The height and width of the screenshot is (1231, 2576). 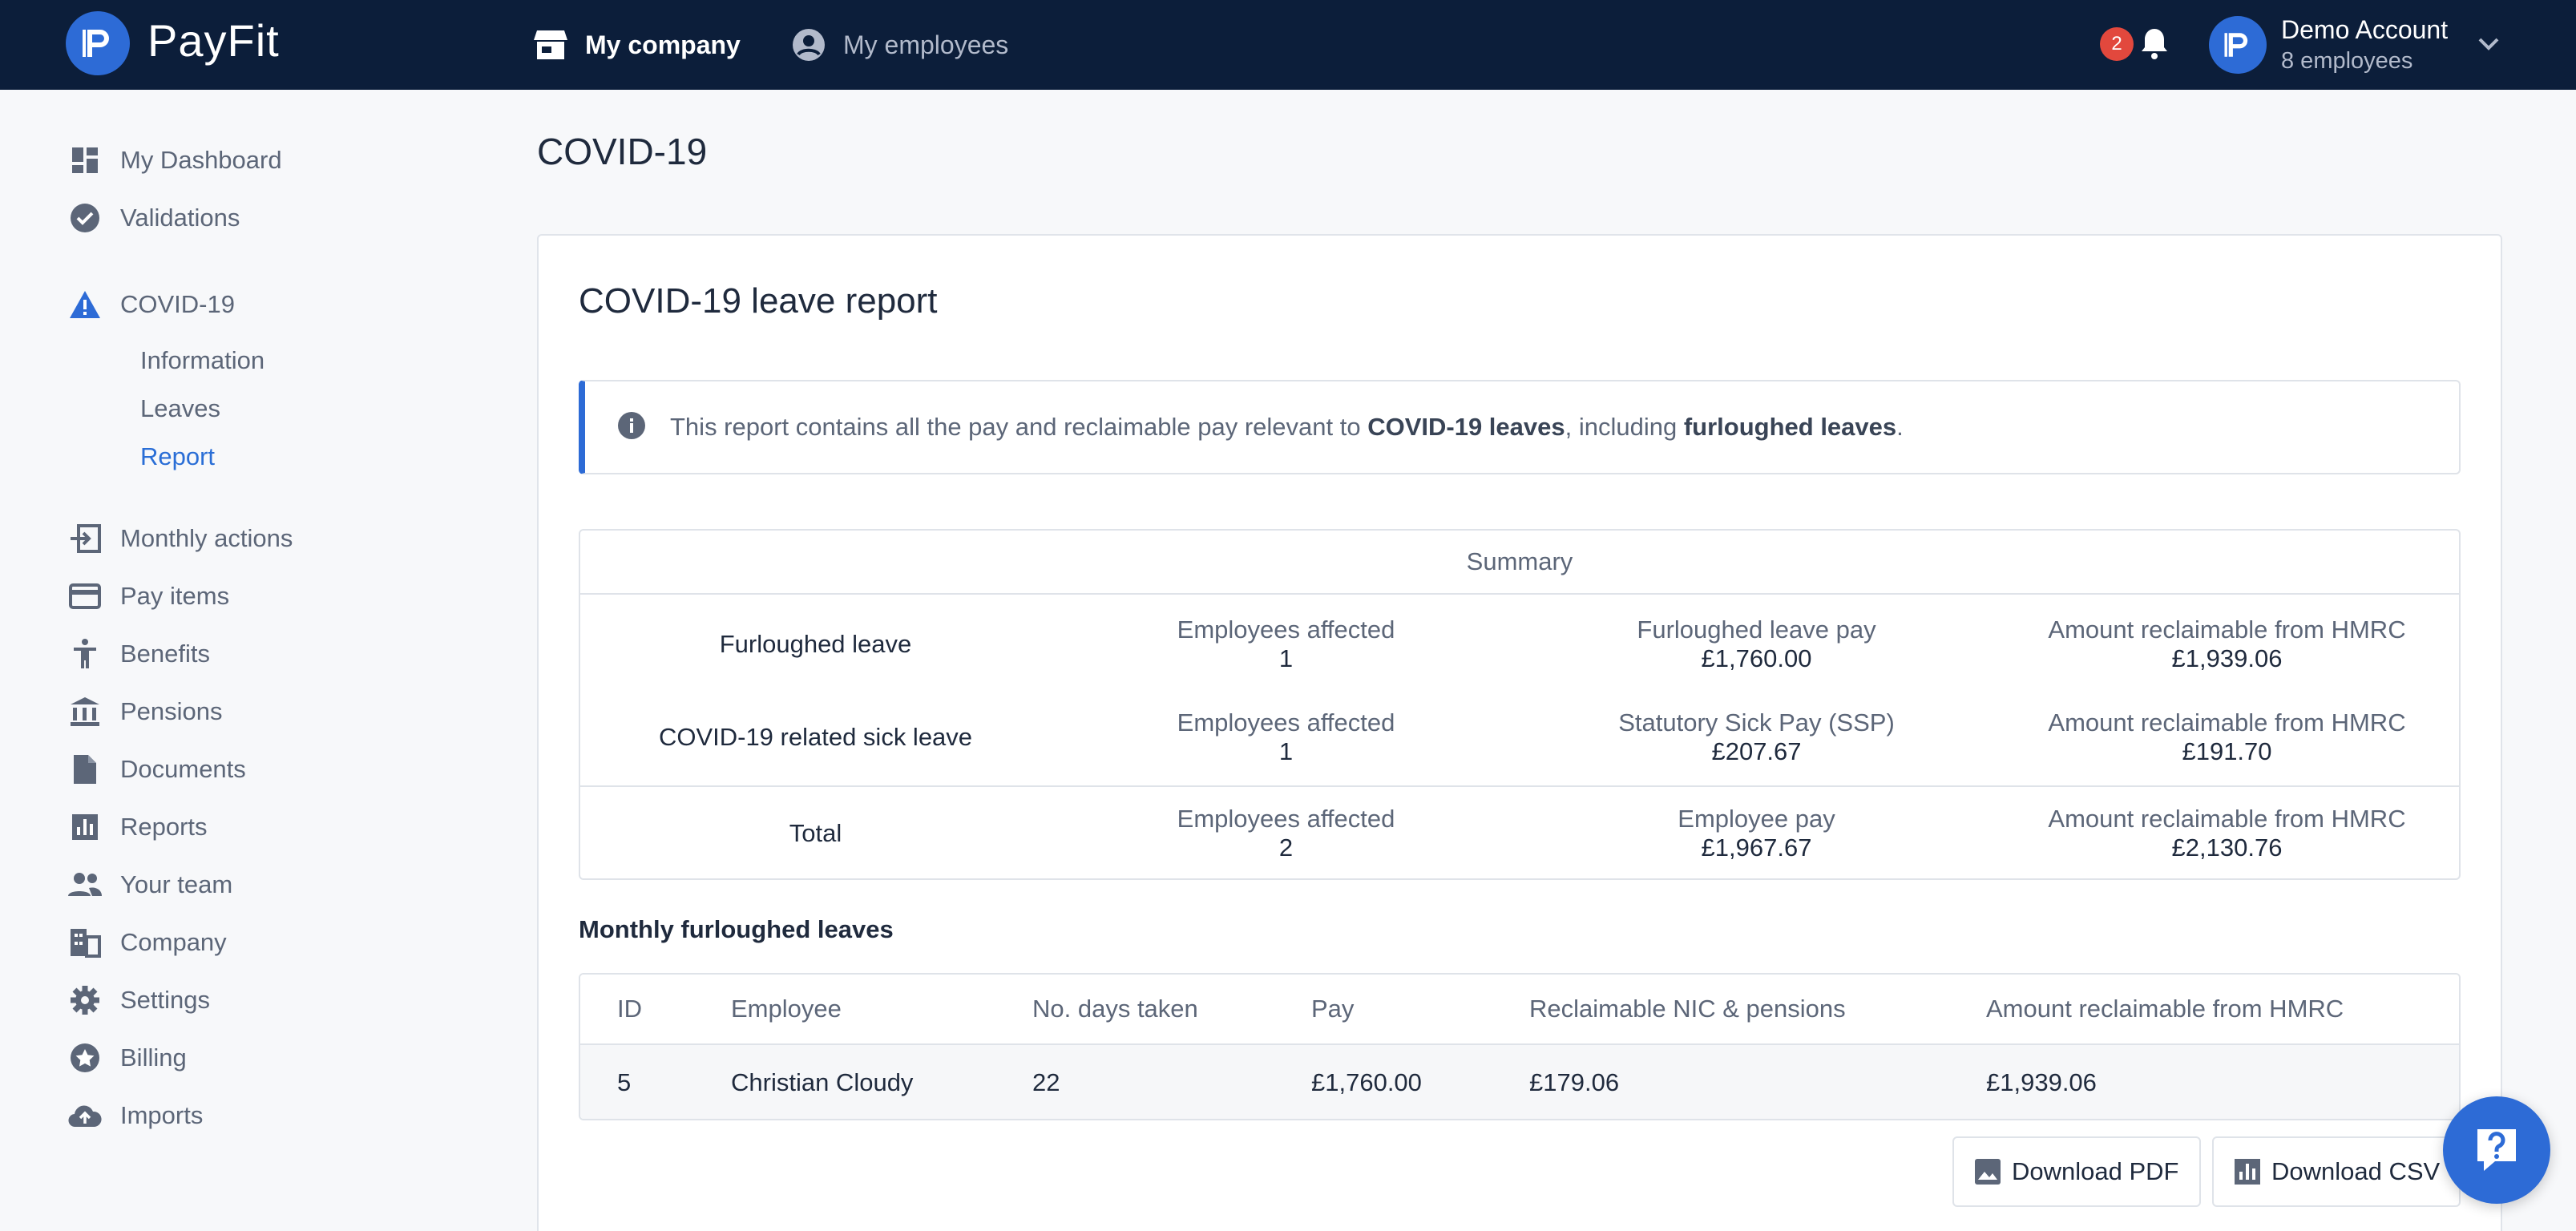 What do you see at coordinates (1466, 427) in the screenshot?
I see `info-text-bold-covid: COVID-19 leaves` at bounding box center [1466, 427].